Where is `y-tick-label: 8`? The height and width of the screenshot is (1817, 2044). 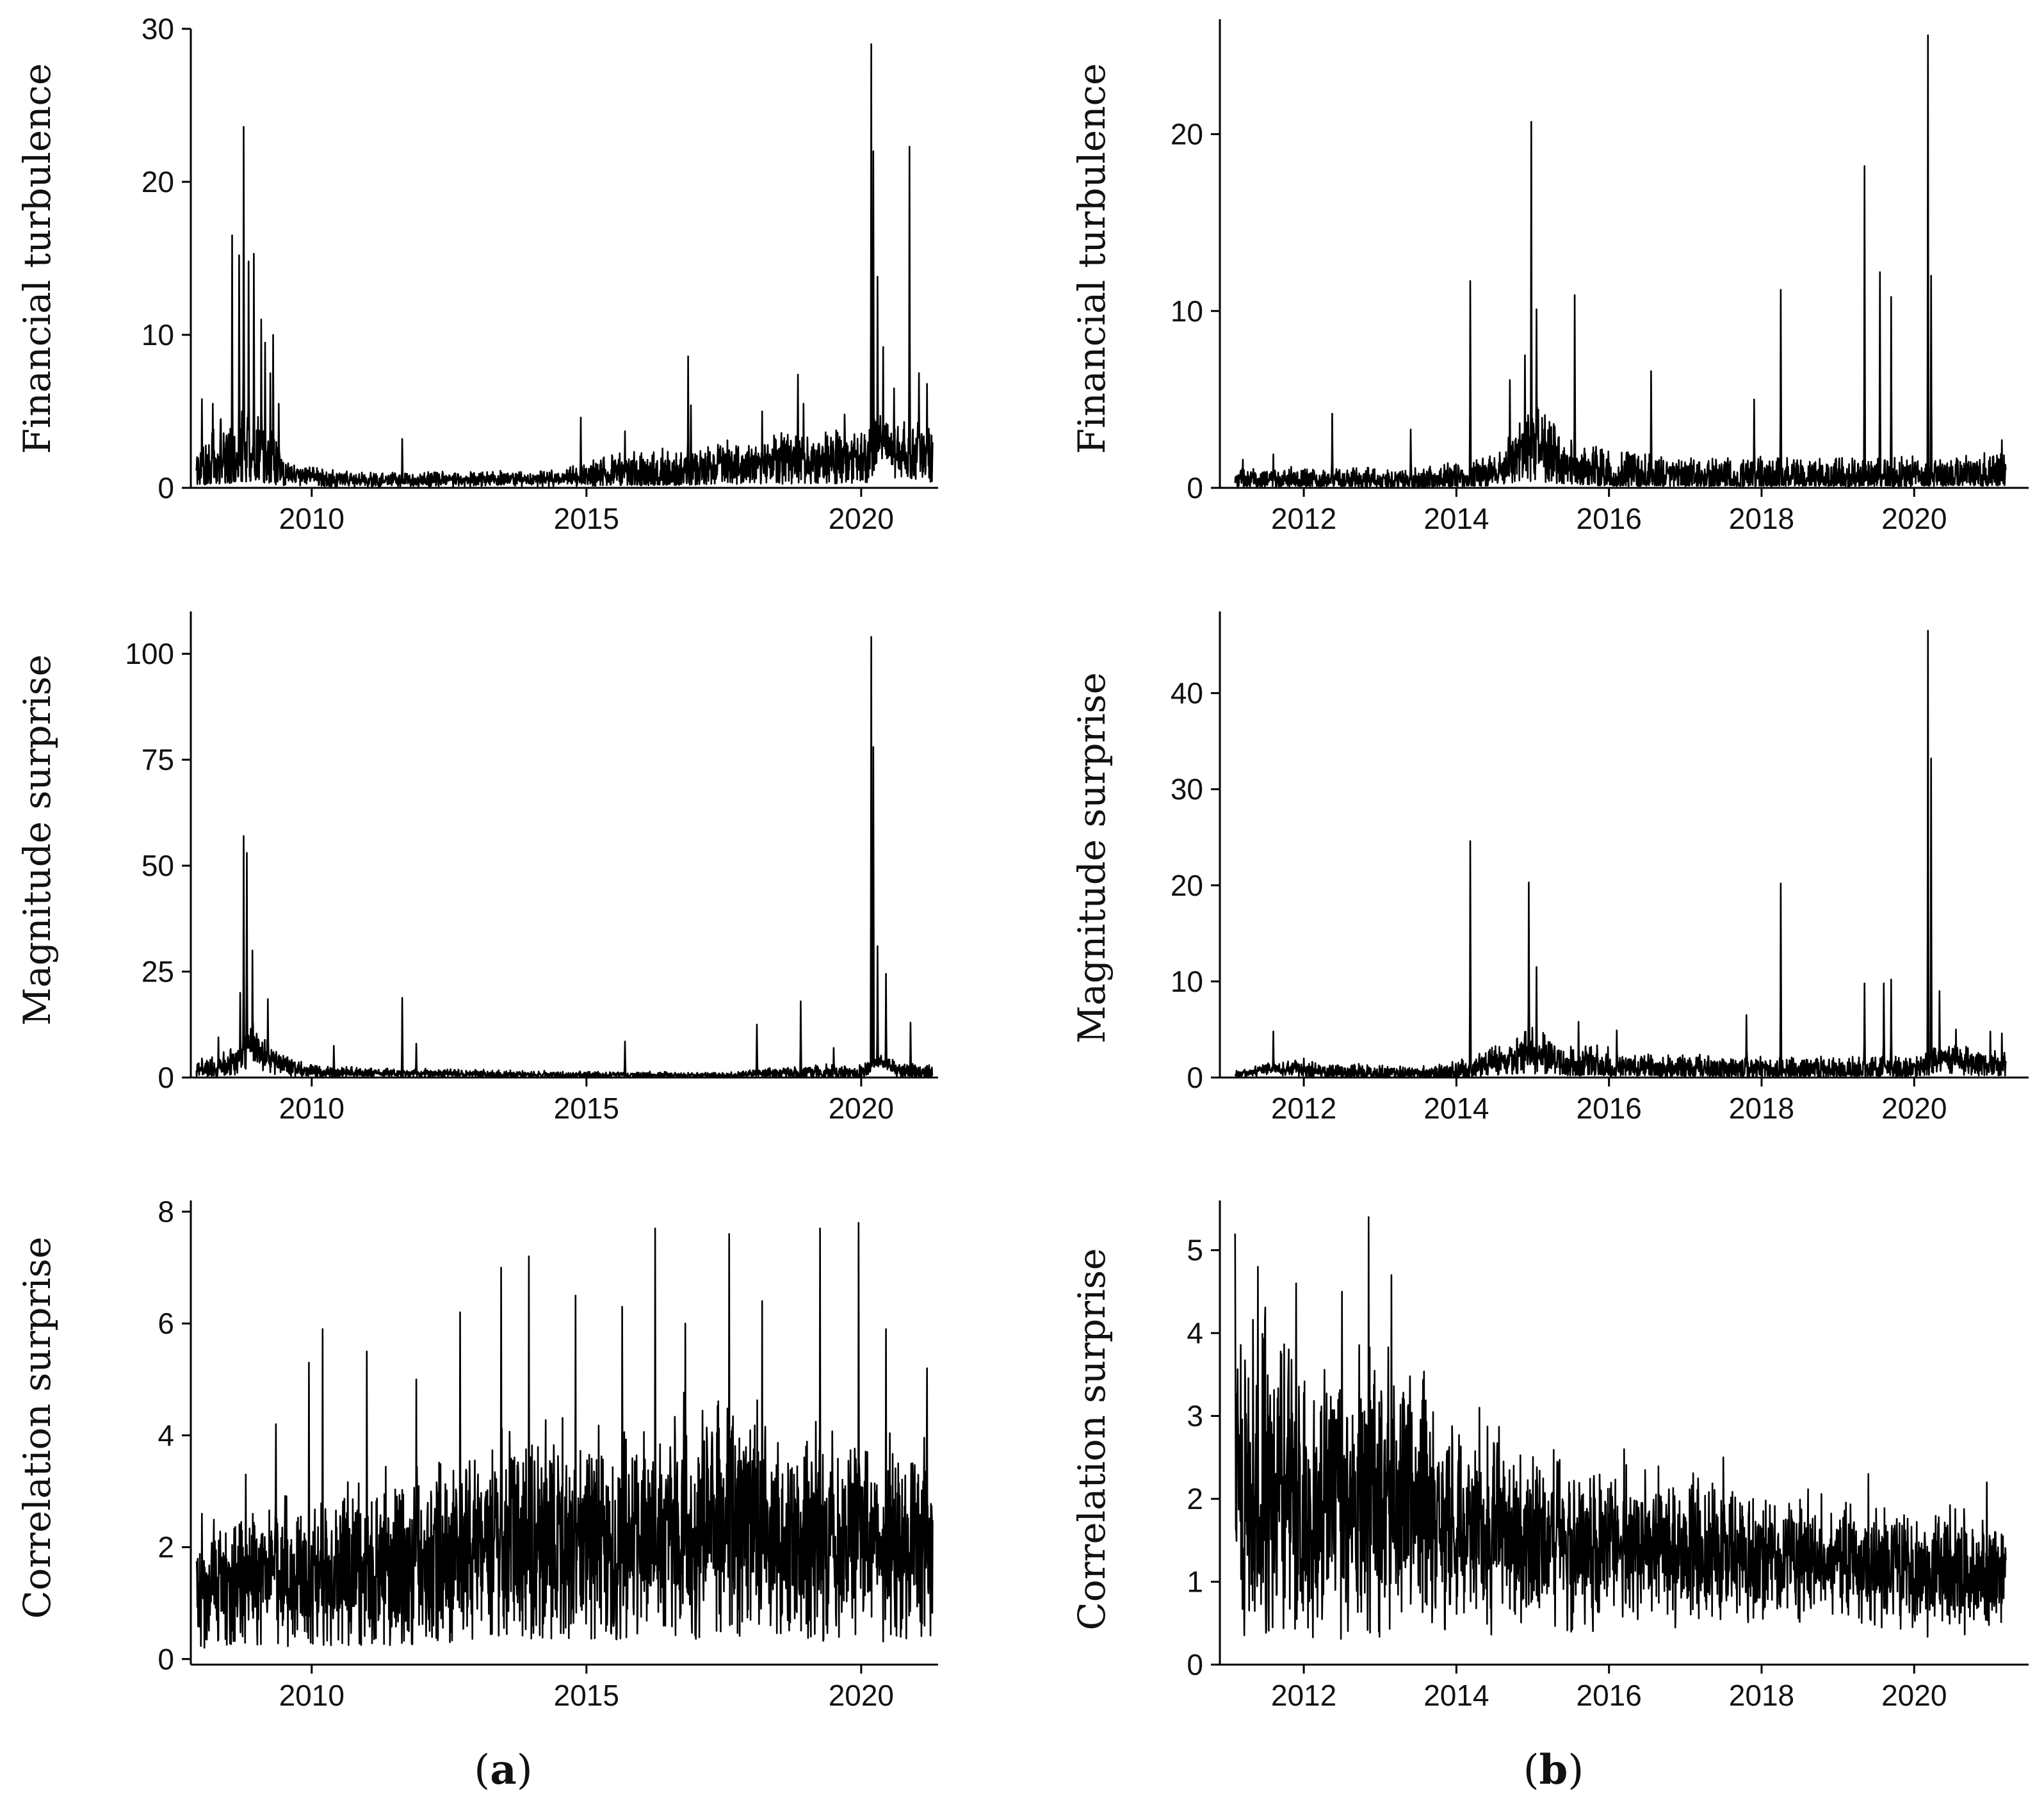
y-tick-label: 8 is located at coordinates (166, 1211).